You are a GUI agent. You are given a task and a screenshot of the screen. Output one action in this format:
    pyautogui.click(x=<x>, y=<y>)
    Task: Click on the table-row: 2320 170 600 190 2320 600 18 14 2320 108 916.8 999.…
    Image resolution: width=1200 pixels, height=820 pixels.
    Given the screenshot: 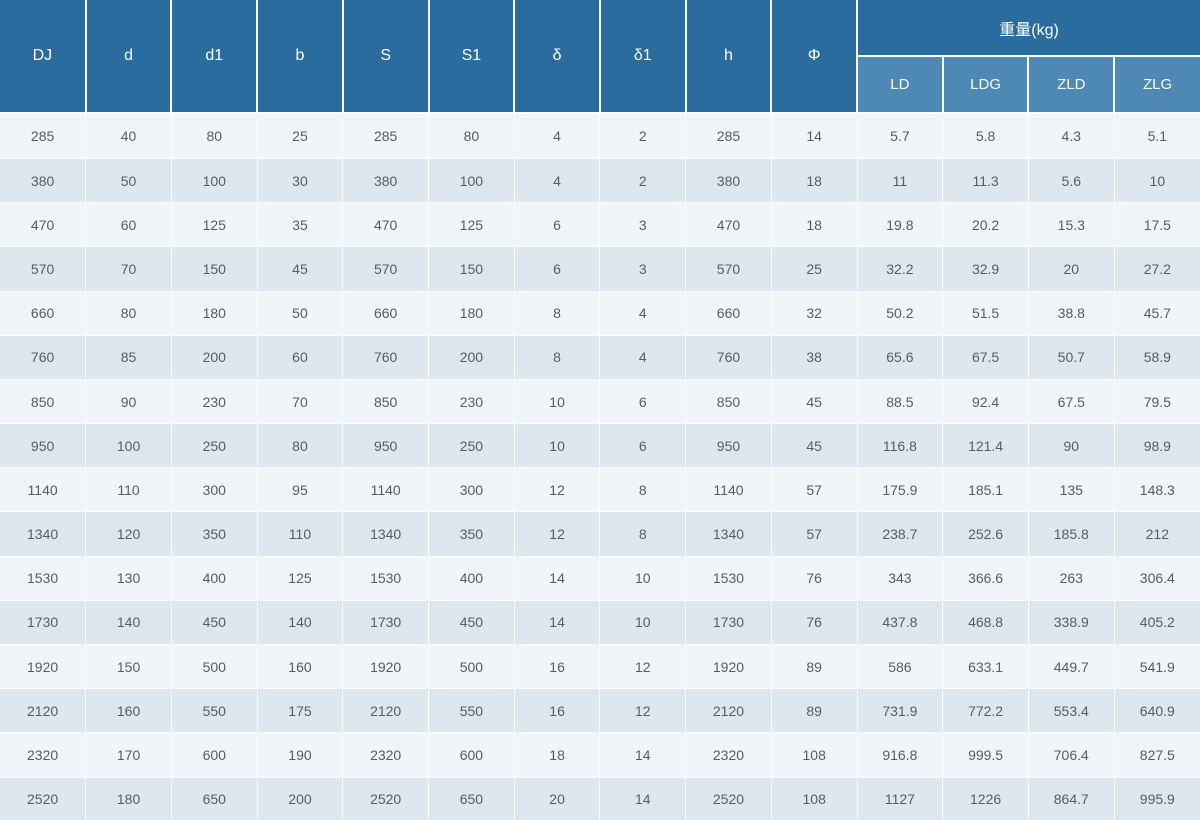 What is the action you would take?
    pyautogui.click(x=600, y=755)
    